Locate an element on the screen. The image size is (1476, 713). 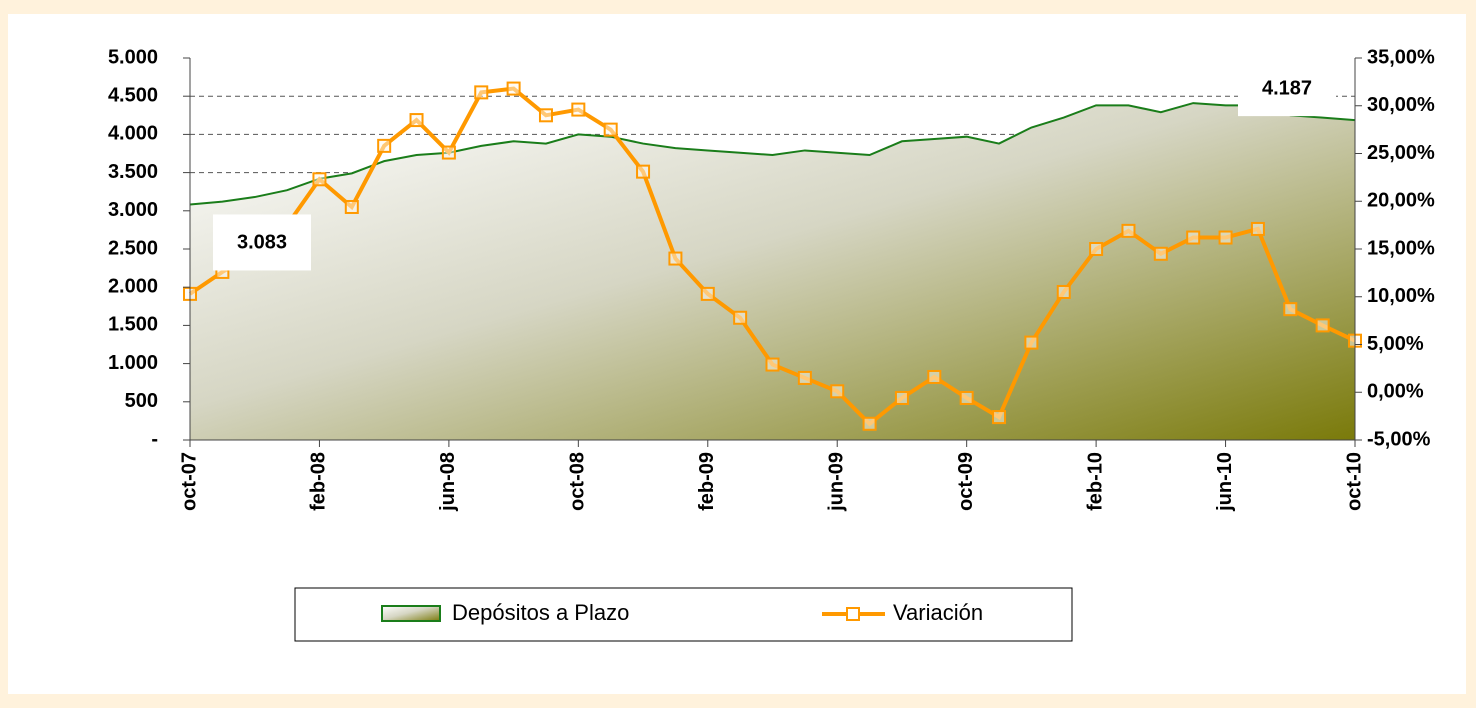
data-label: 3.083 is located at coordinates (262, 243).